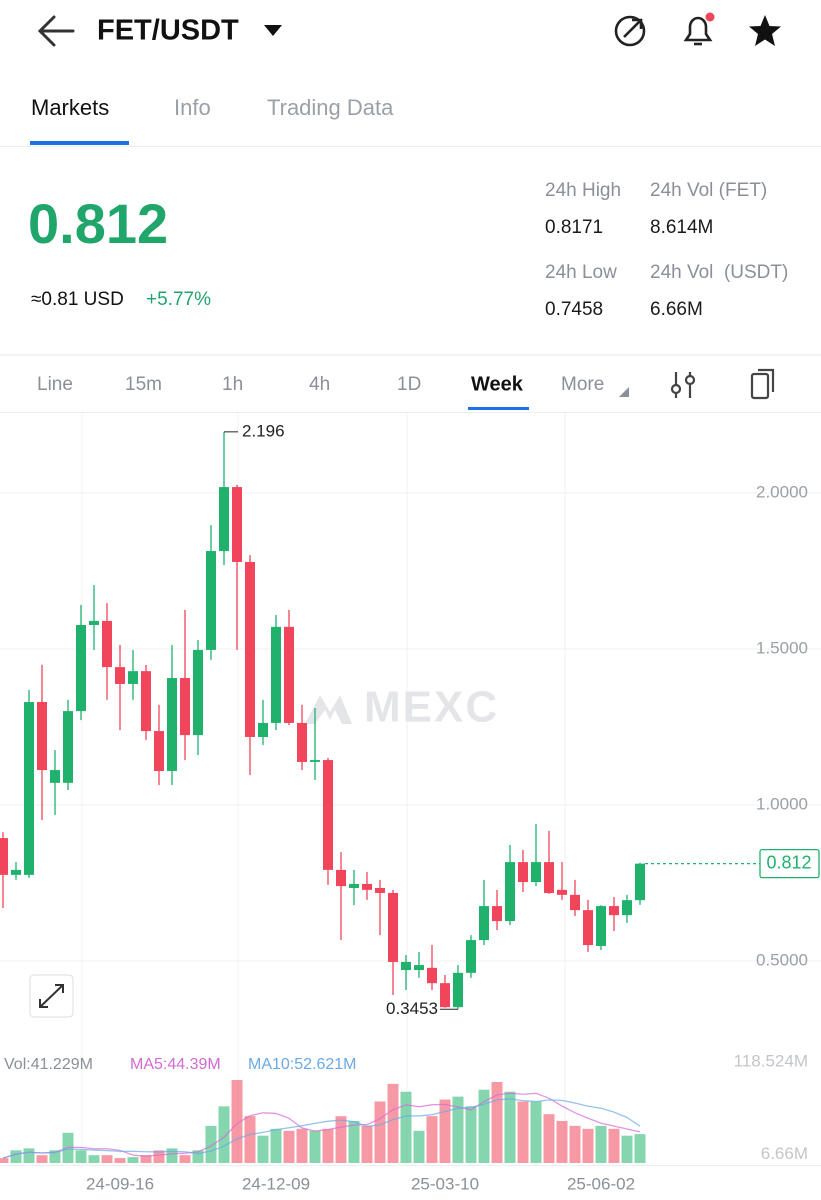 The height and width of the screenshot is (1200, 821). Describe the element at coordinates (782, 491) in the screenshot. I see `y-tick-label: 2.0000` at that location.